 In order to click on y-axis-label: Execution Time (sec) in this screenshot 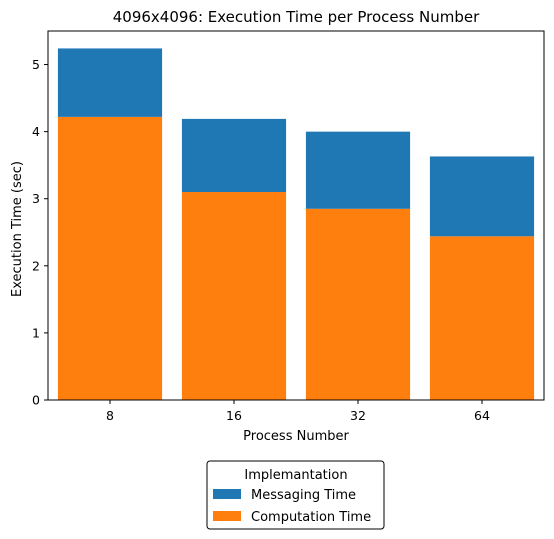, I will do `click(17, 229)`.